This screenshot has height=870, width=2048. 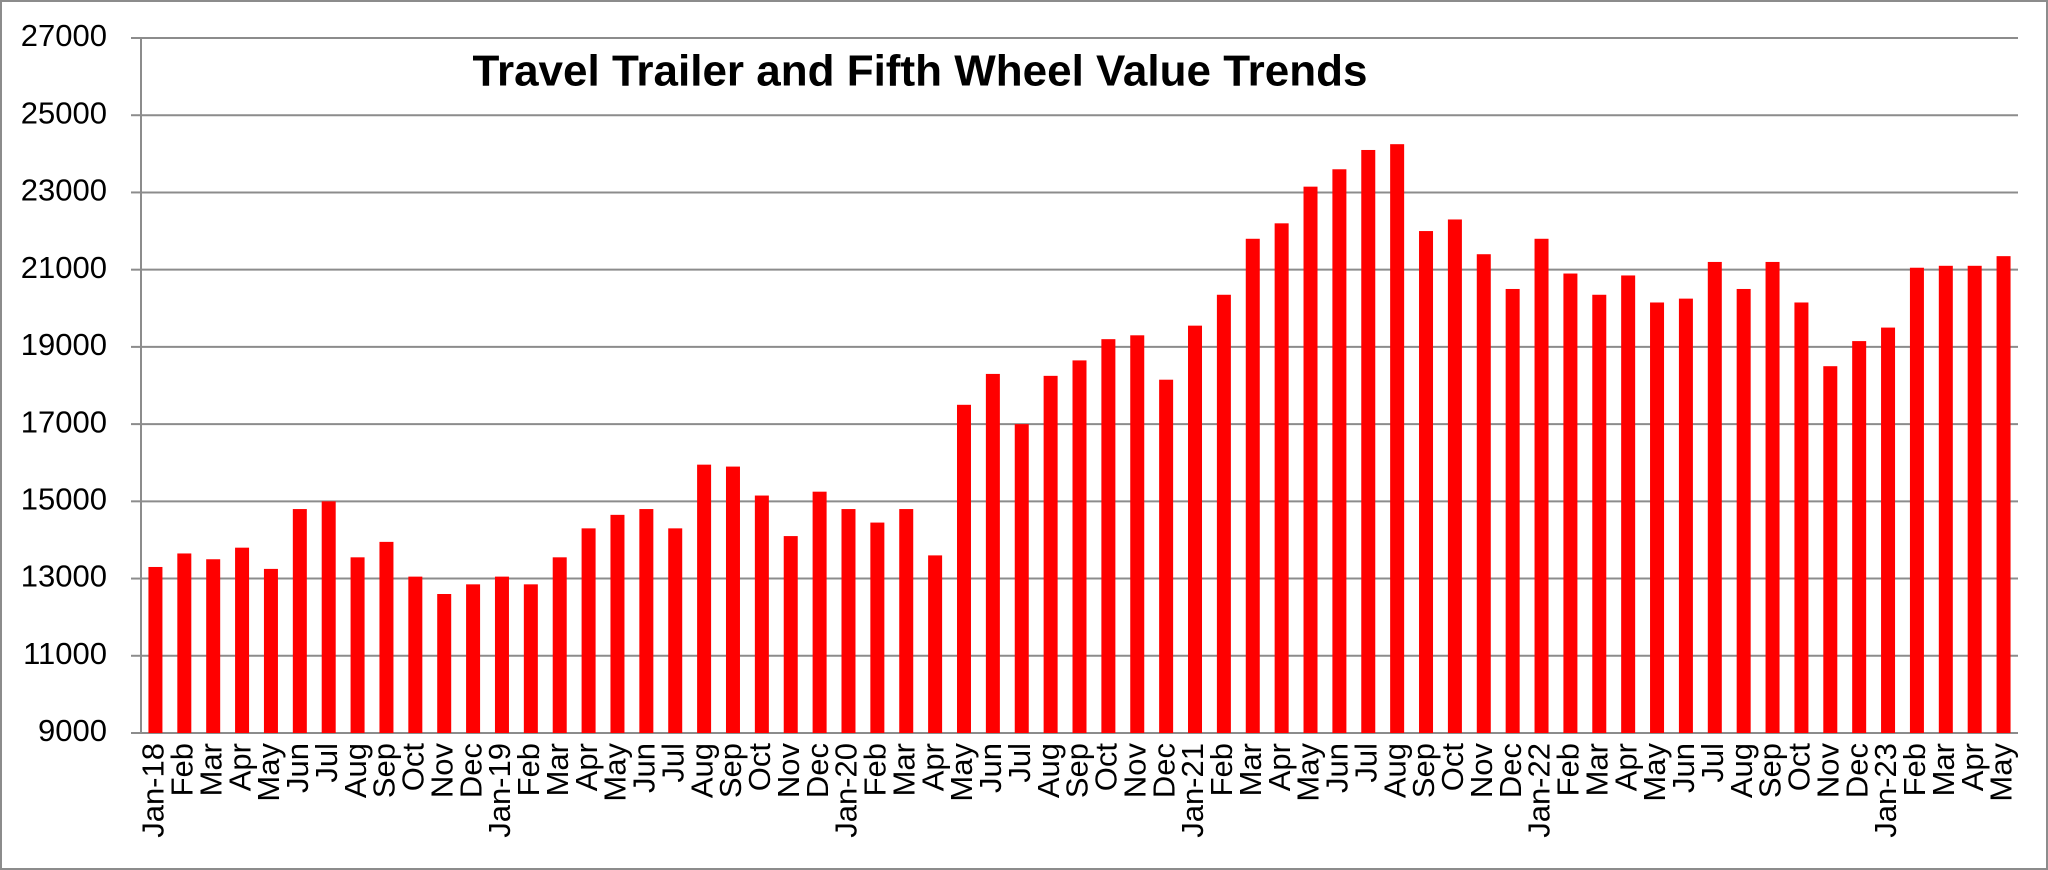 I want to click on y-tick-label: 13000, so click(x=64, y=576).